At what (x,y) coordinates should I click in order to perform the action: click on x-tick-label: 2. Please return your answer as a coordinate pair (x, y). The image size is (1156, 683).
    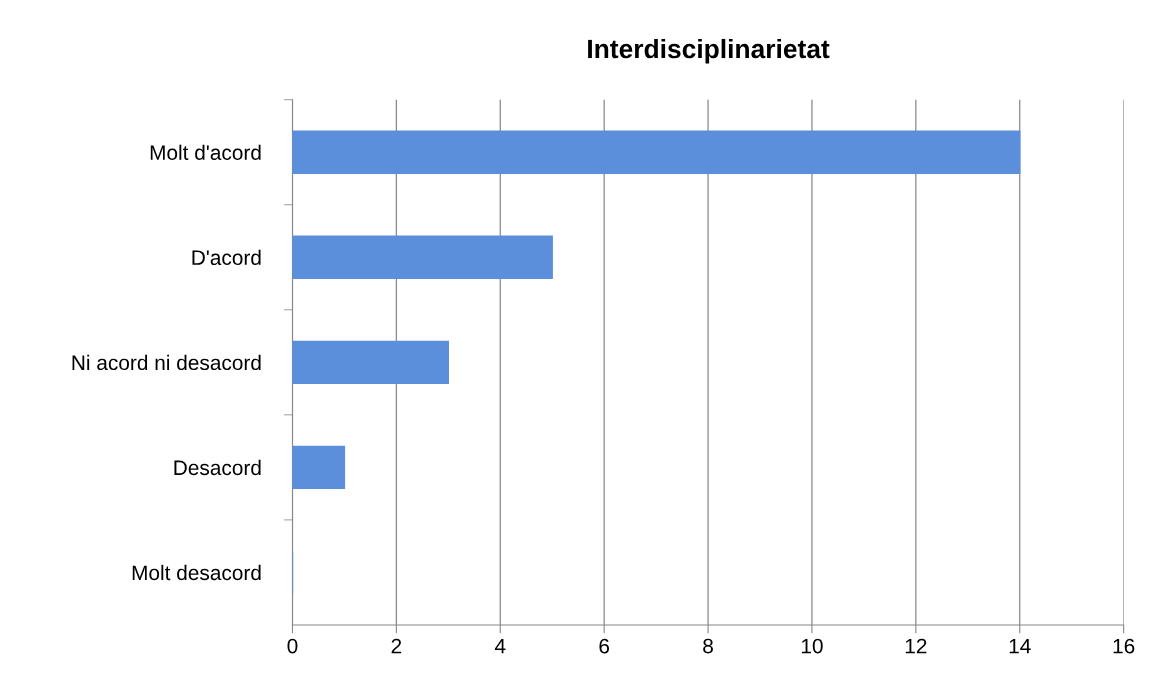
    Looking at the image, I should click on (396, 646).